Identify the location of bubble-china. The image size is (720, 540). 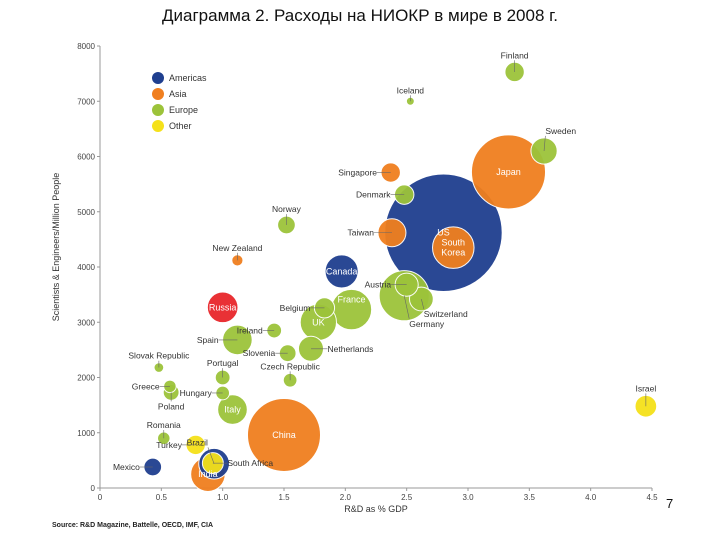
(284, 434).